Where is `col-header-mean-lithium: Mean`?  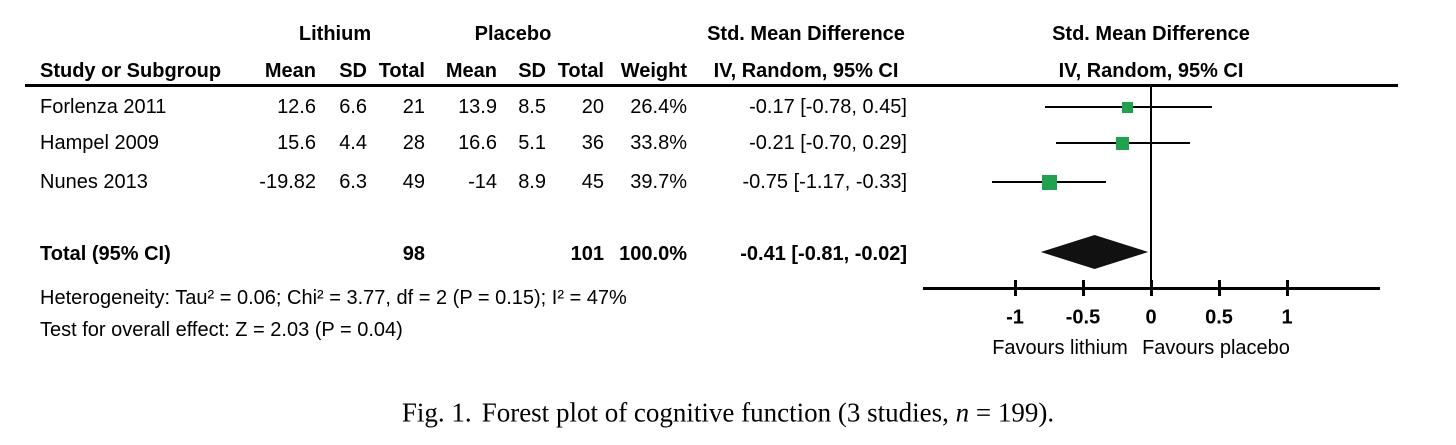 col-header-mean-lithium: Mean is located at coordinates (290, 71).